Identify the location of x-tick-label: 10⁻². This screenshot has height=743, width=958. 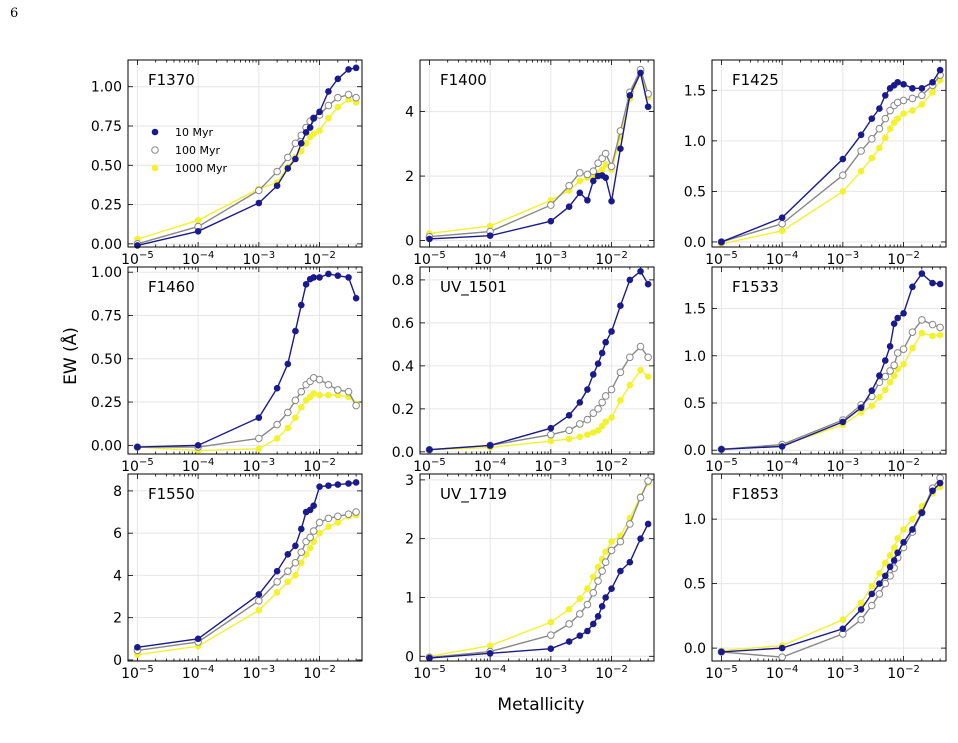
(611, 673).